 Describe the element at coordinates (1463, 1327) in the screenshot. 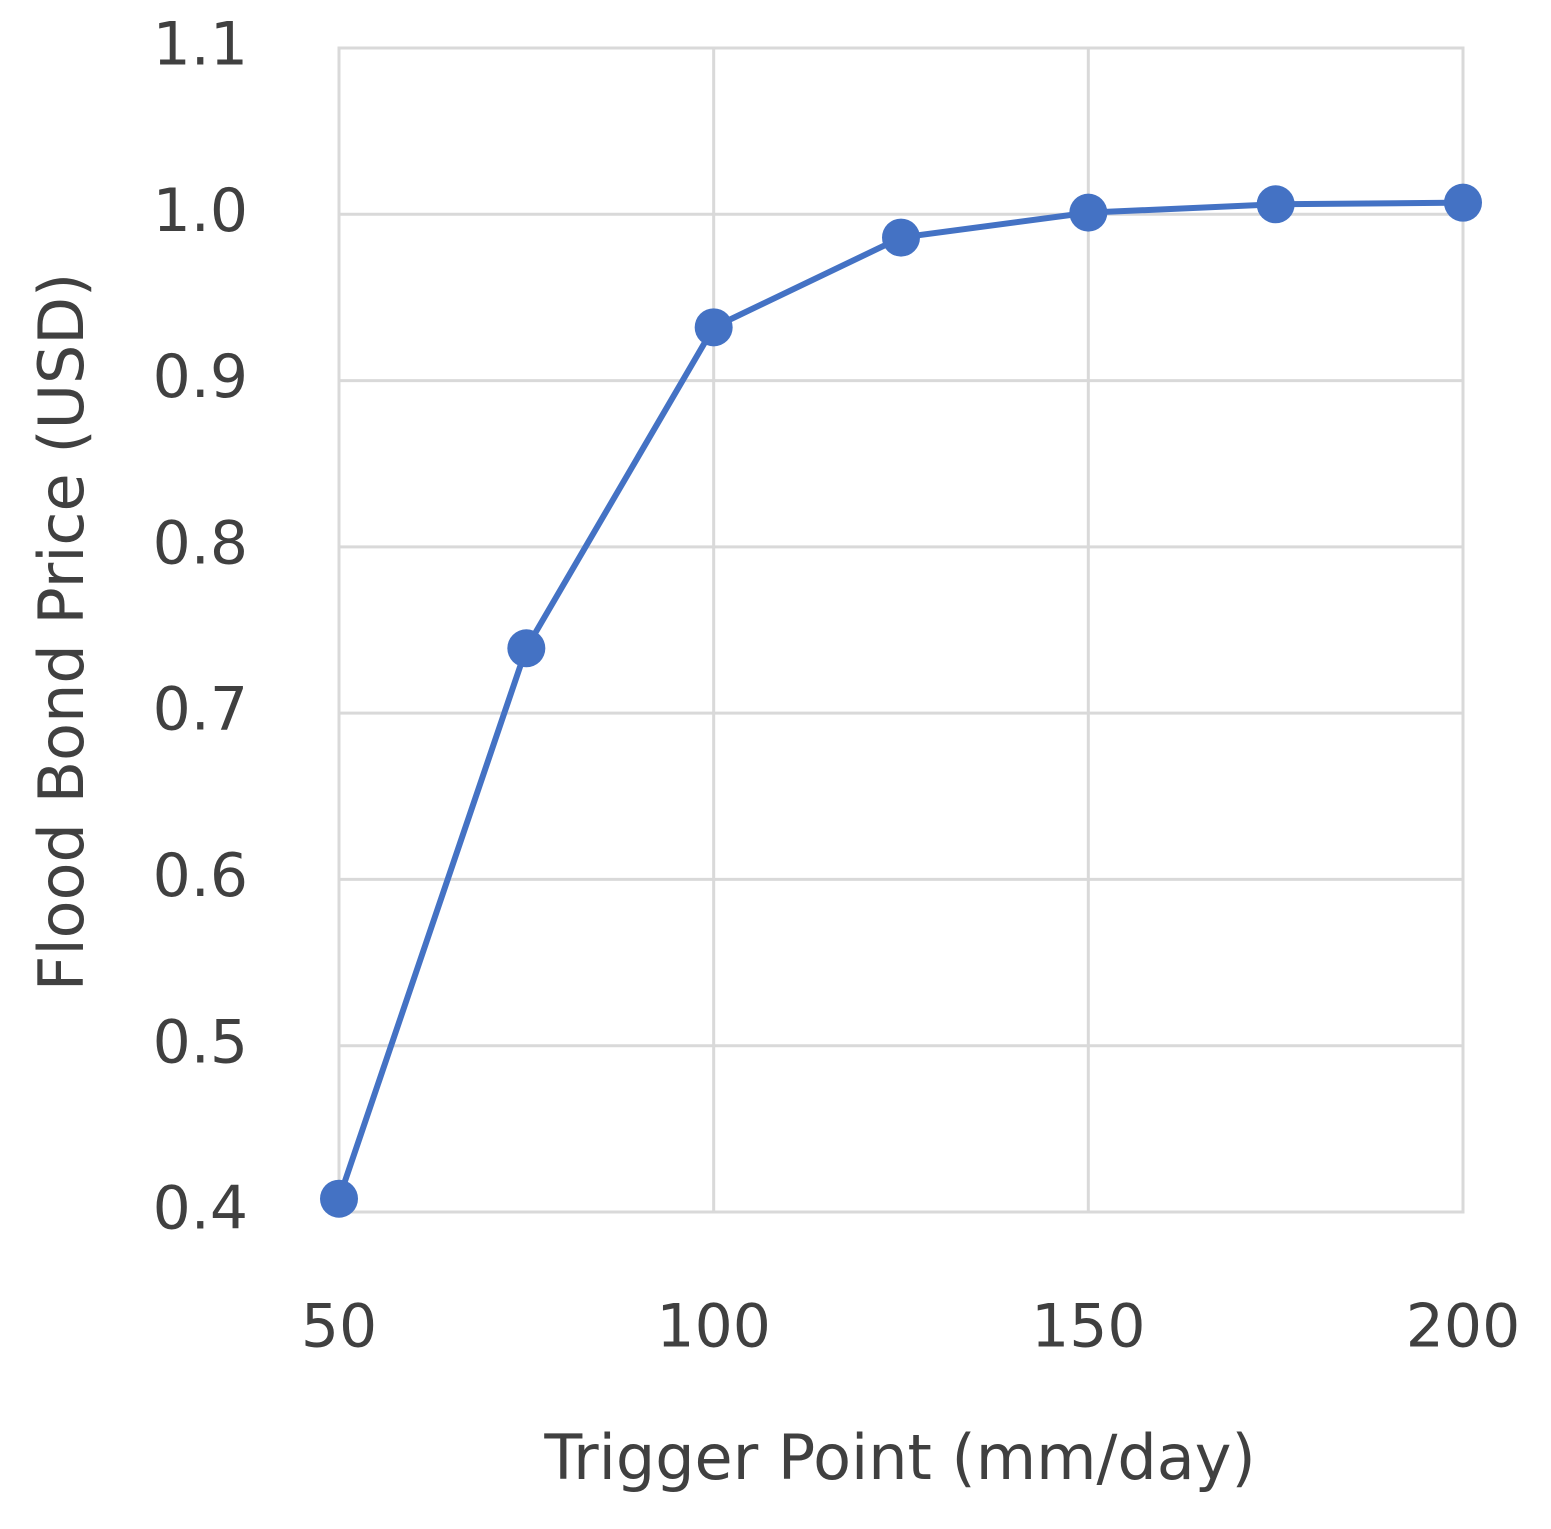

I see `x-tick-label: 200` at that location.